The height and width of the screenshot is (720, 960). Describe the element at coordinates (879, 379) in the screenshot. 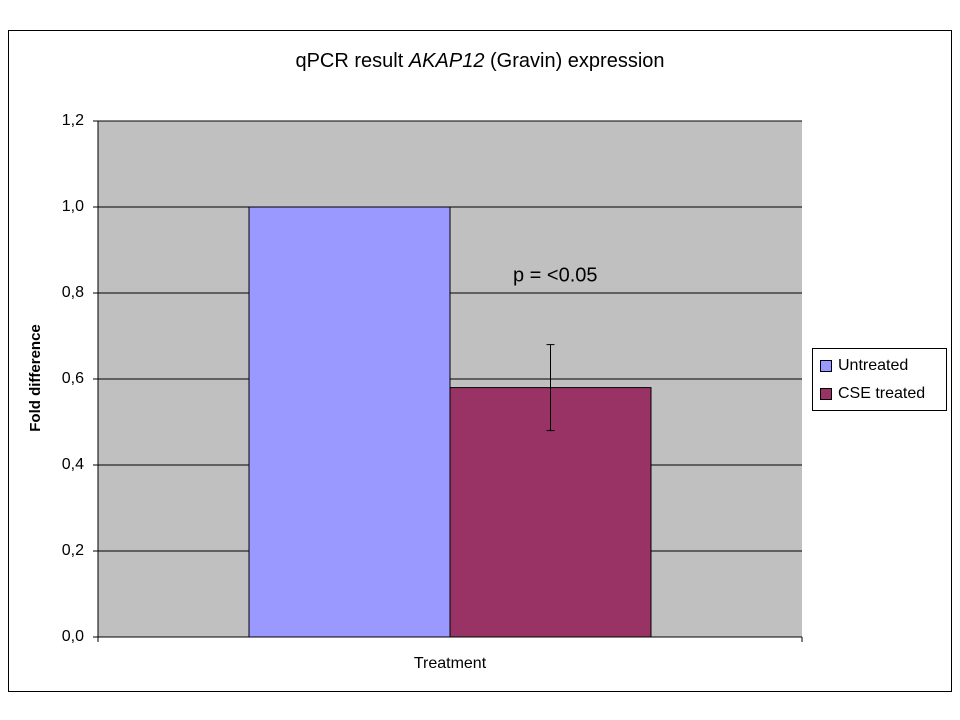

I see `legend` at that location.